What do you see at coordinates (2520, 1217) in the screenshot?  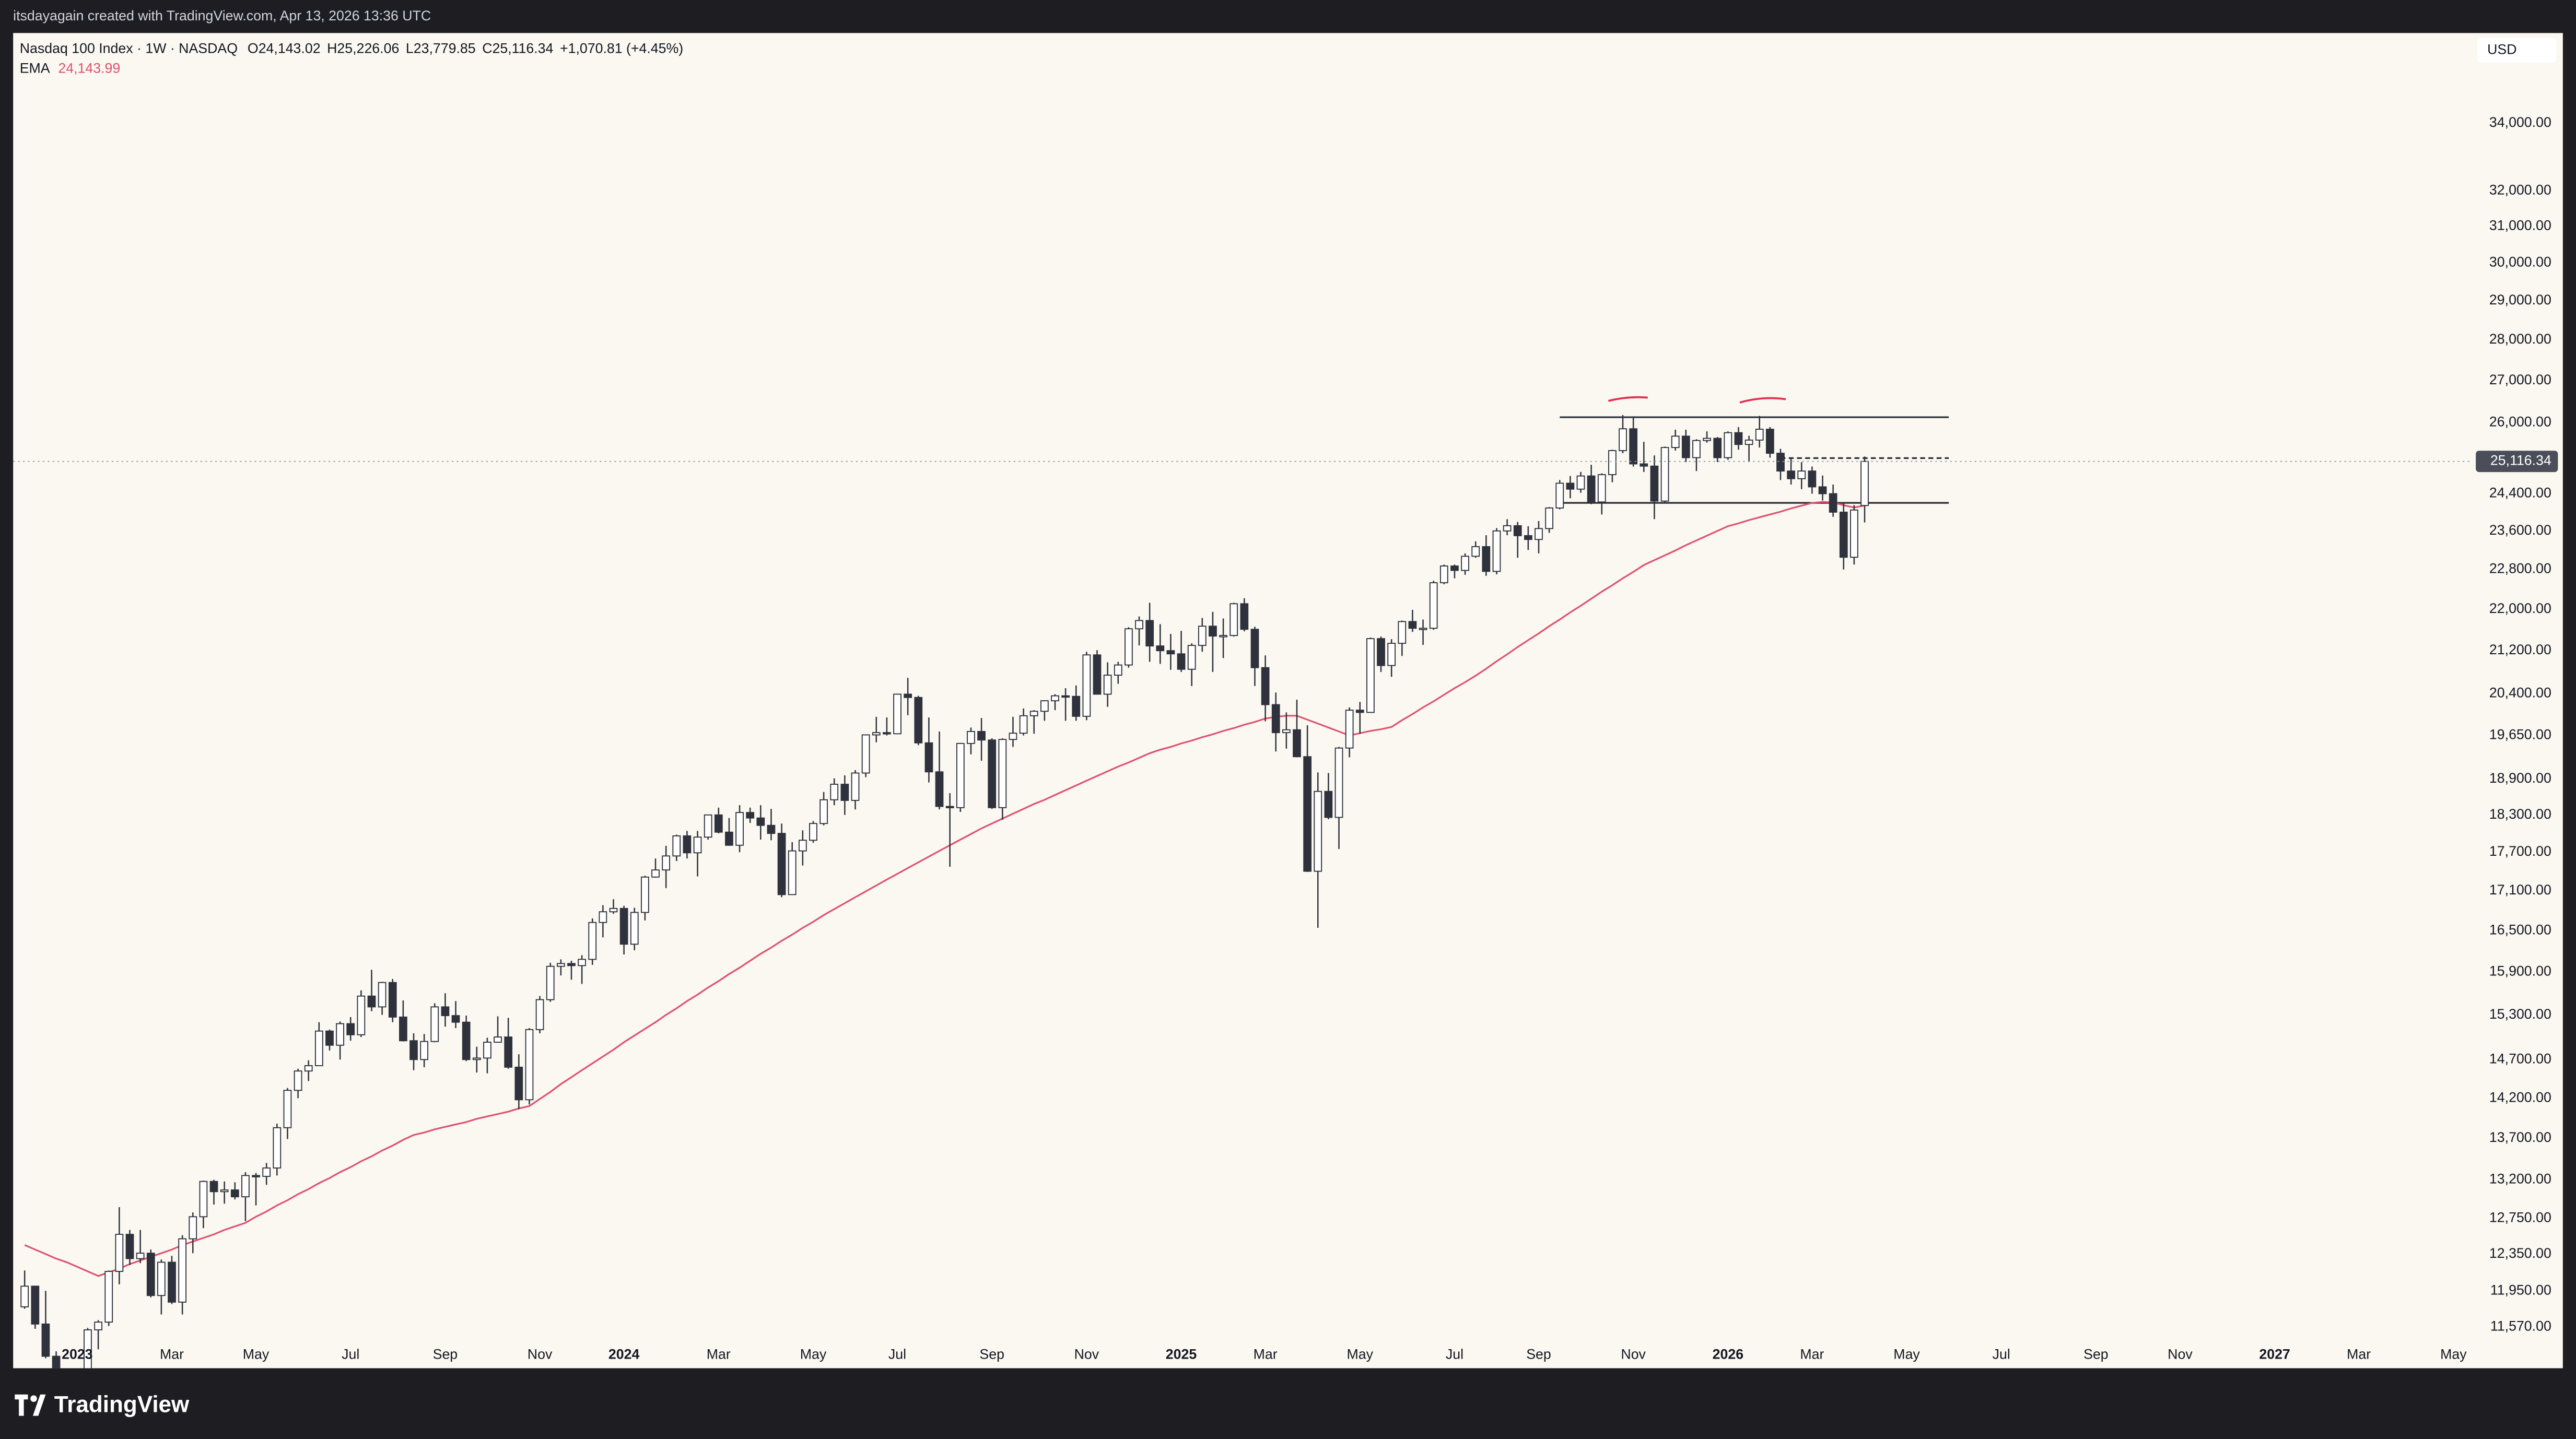 I see `y-tick-label: 12,750.00` at bounding box center [2520, 1217].